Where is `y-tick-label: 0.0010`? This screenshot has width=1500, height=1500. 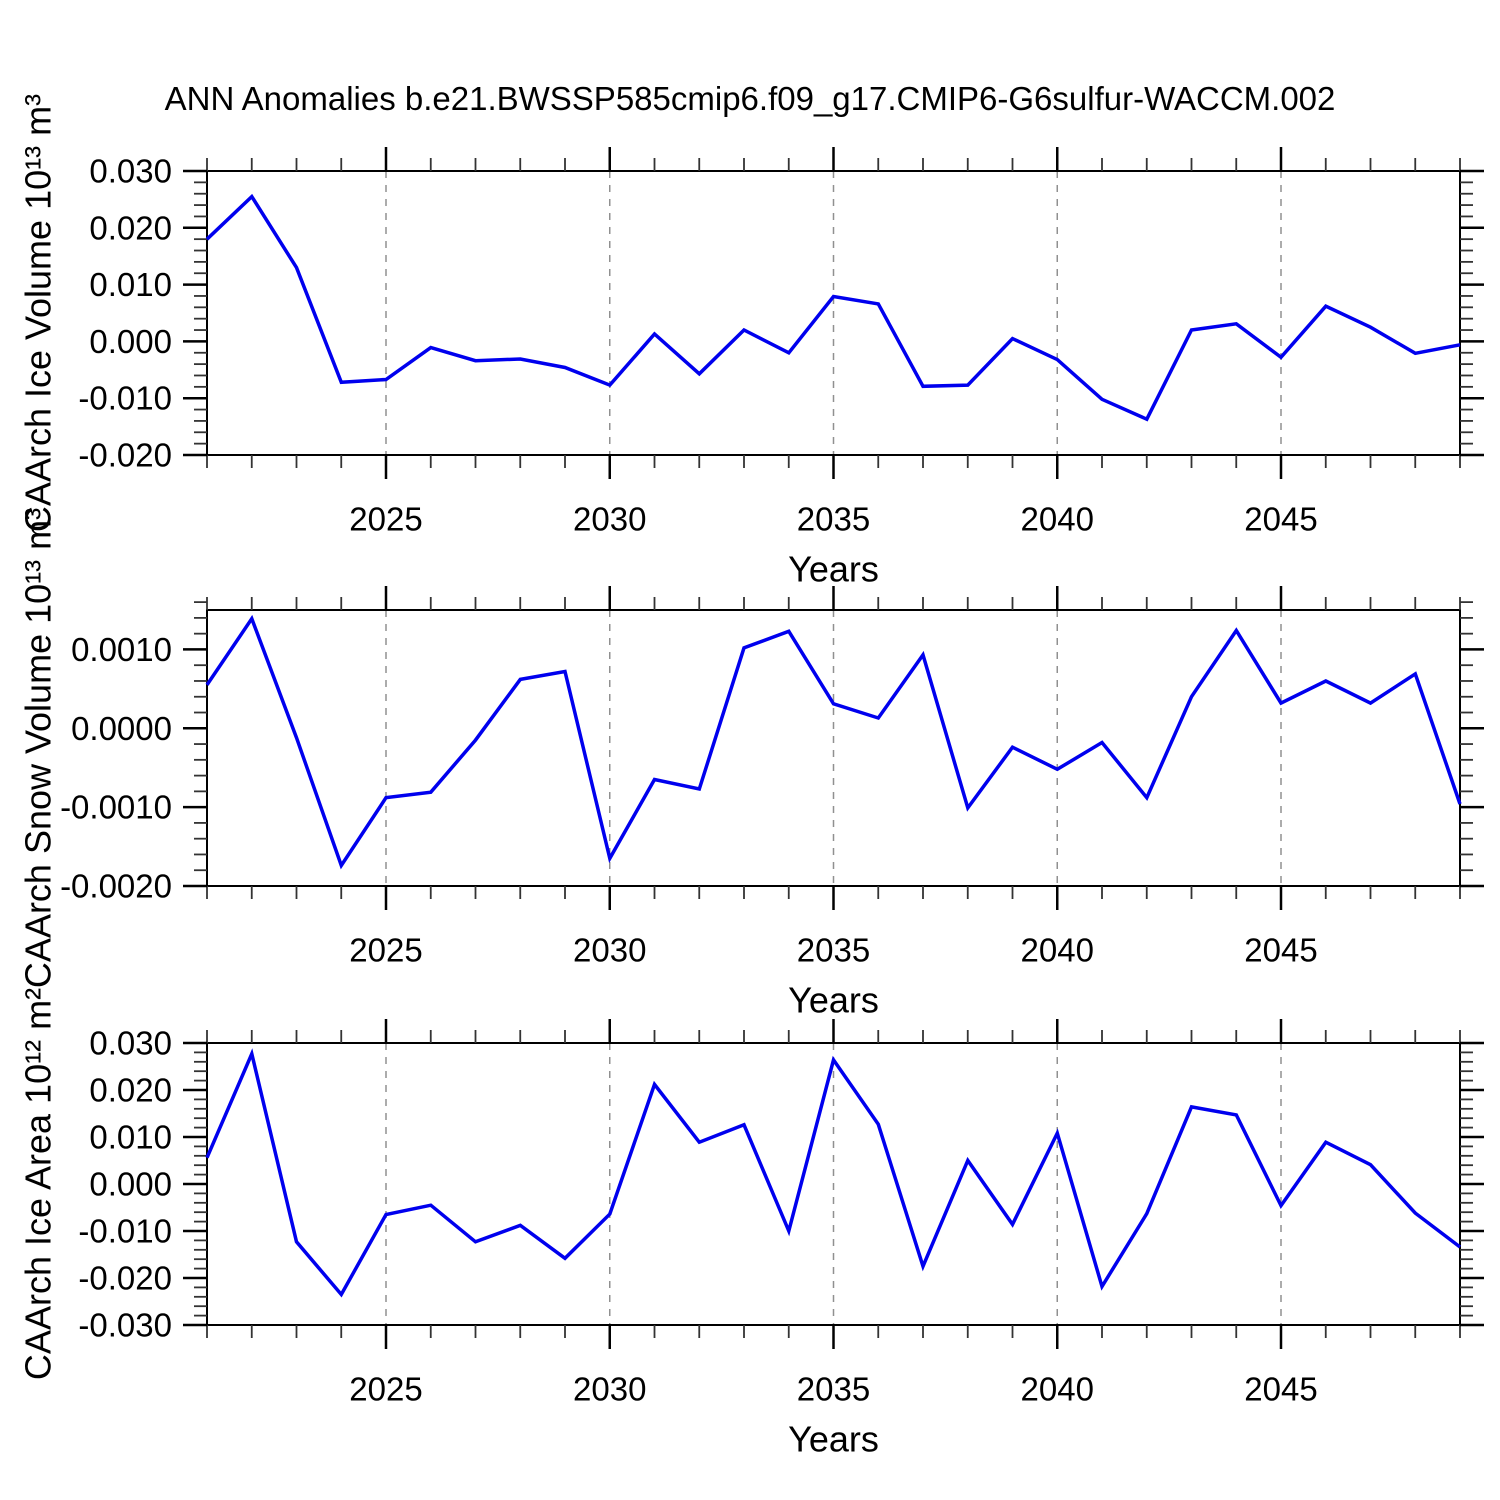 y-tick-label: 0.0010 is located at coordinates (121, 649).